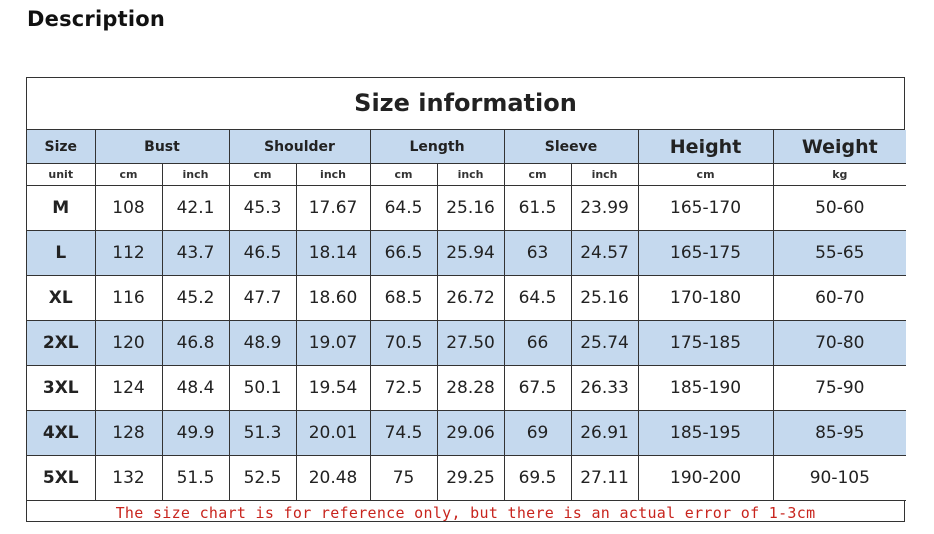  What do you see at coordinates (403, 433) in the screenshot?
I see `table-cell: 74.5` at bounding box center [403, 433].